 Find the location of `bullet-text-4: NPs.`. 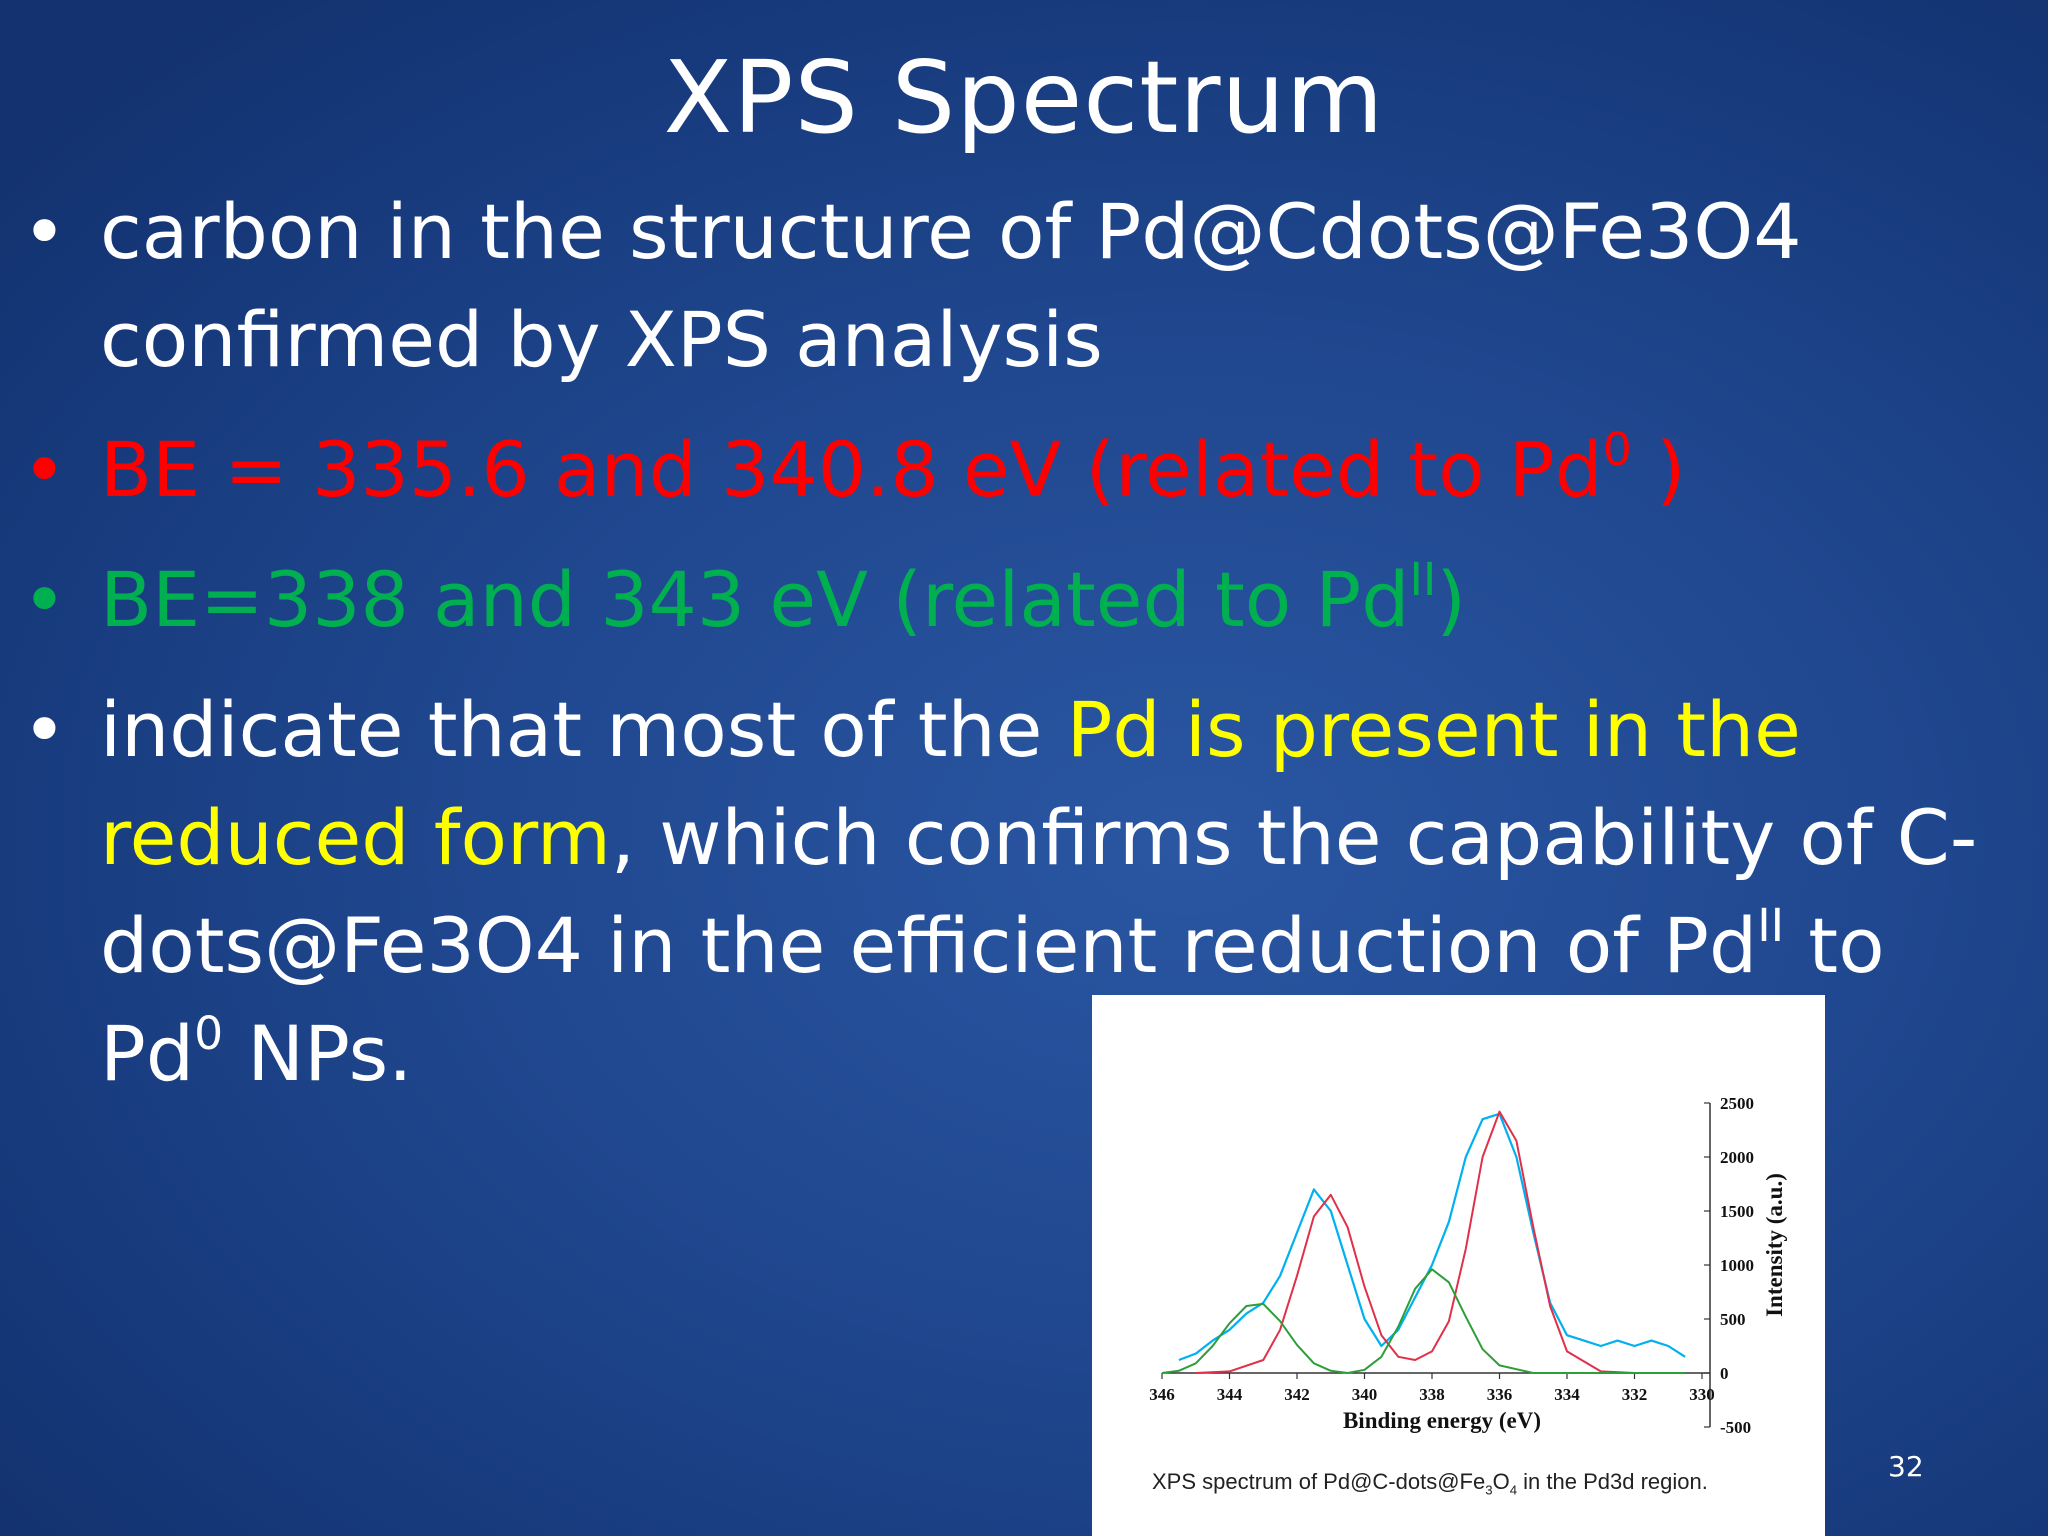

bullet-text-4: NPs. is located at coordinates (318, 1053).